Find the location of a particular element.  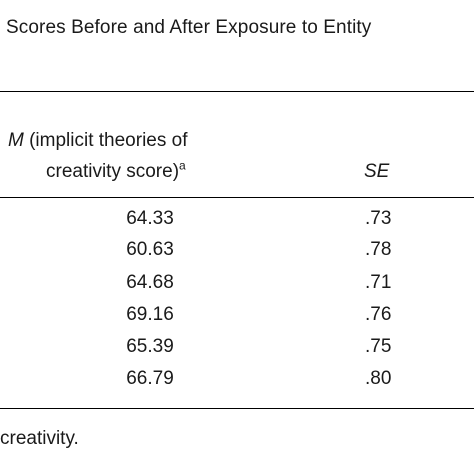

top-rule is located at coordinates (237, 91).